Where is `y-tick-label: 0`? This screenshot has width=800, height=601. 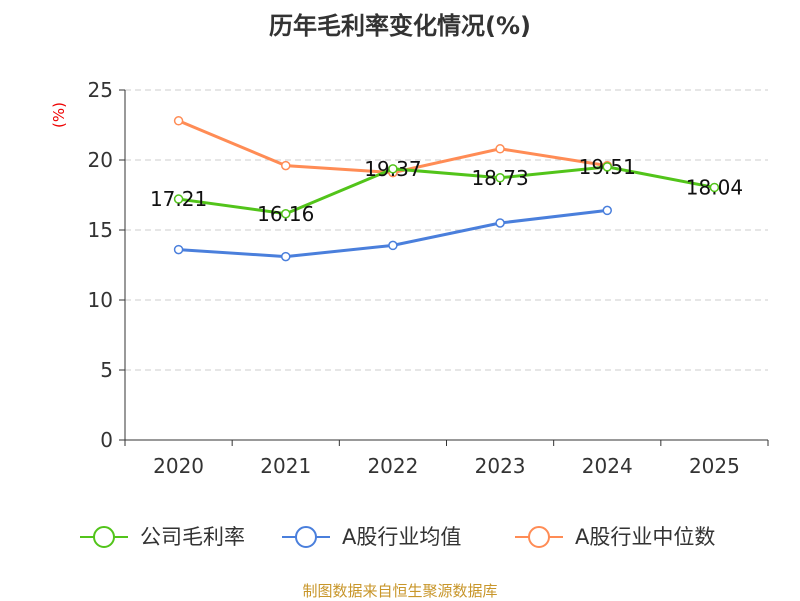
y-tick-label: 0 is located at coordinates (106, 440).